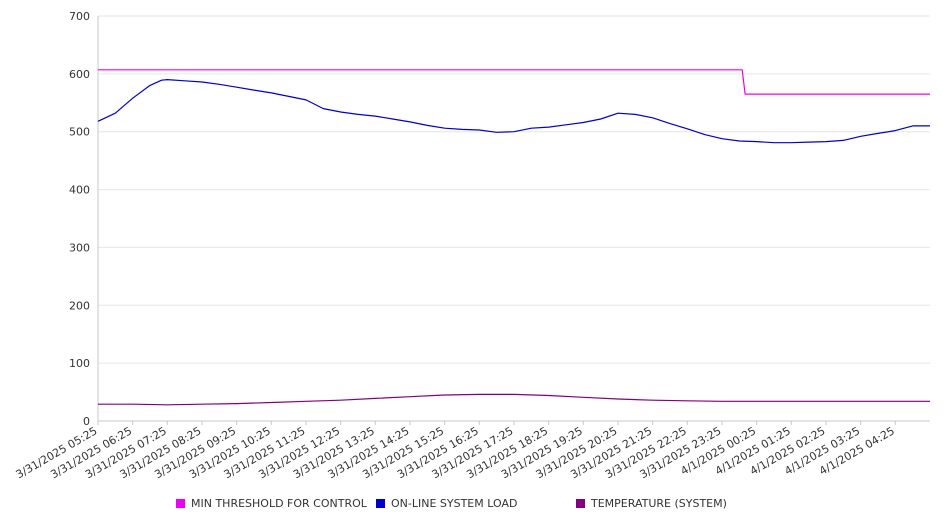 The height and width of the screenshot is (526, 946). I want to click on series-line-min-threshold, so click(514, 82).